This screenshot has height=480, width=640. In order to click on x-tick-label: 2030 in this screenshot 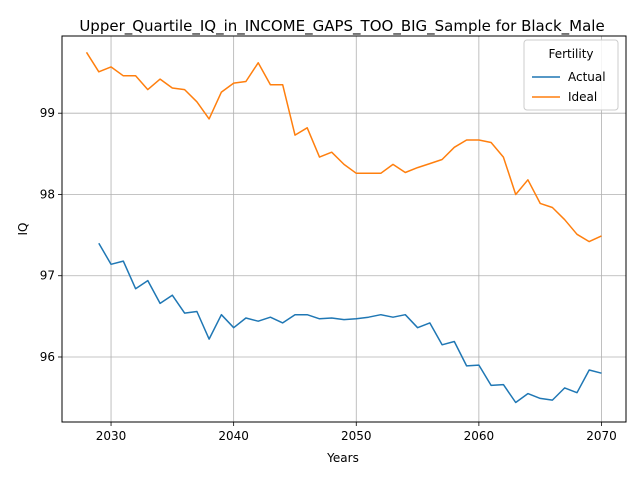, I will do `click(111, 436)`.